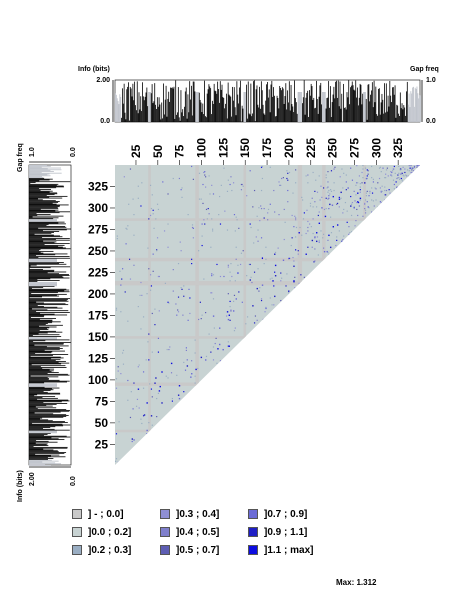 The width and height of the screenshot is (468, 605). What do you see at coordinates (110, 550) in the screenshot?
I see `legend-label: ]0.2 ; 0.3]` at bounding box center [110, 550].